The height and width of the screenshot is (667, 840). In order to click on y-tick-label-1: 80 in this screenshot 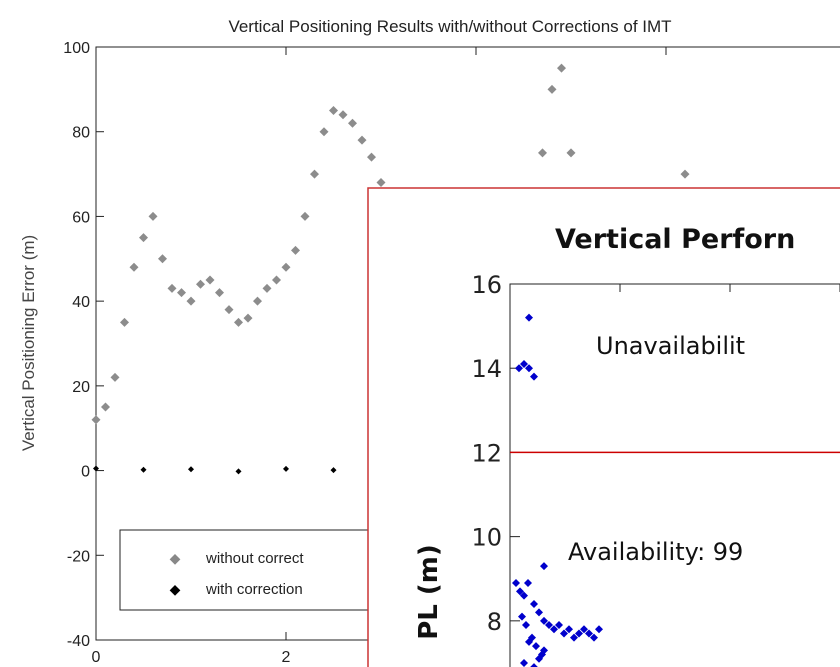, I will do `click(81, 133)`.